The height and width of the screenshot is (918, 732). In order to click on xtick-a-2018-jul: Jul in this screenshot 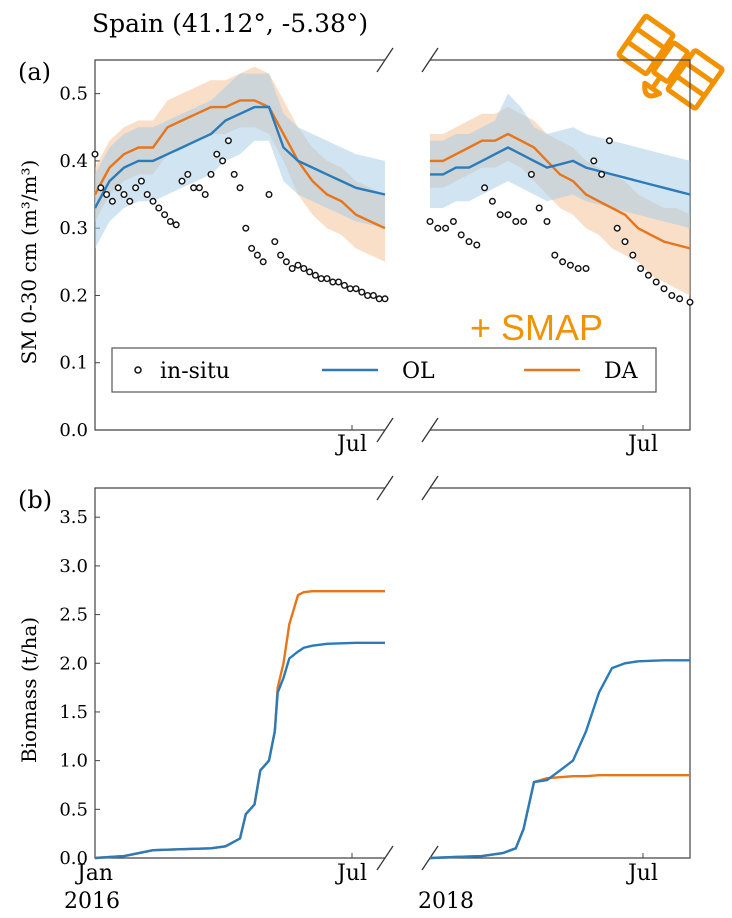, I will do `click(642, 444)`.